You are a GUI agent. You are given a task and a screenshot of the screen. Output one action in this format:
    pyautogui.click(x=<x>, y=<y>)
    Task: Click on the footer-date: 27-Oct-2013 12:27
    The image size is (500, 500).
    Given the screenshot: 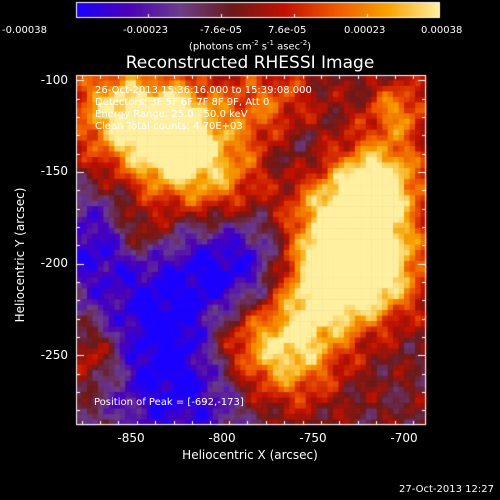 What is the action you would take?
    pyautogui.click(x=446, y=489)
    